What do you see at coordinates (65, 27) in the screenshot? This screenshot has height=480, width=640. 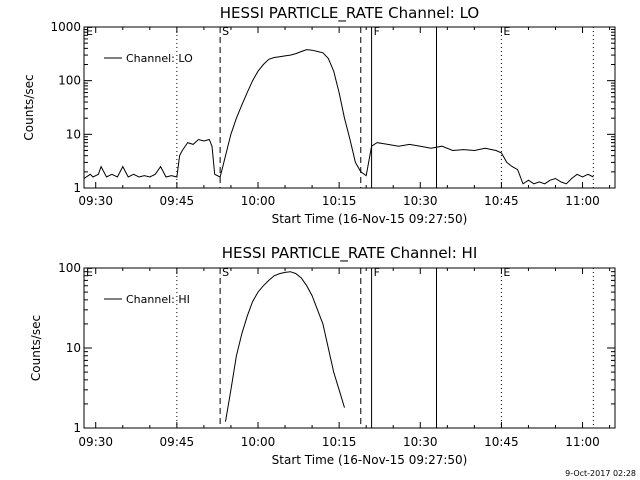 I see `y-tick-label: 1000` at bounding box center [65, 27].